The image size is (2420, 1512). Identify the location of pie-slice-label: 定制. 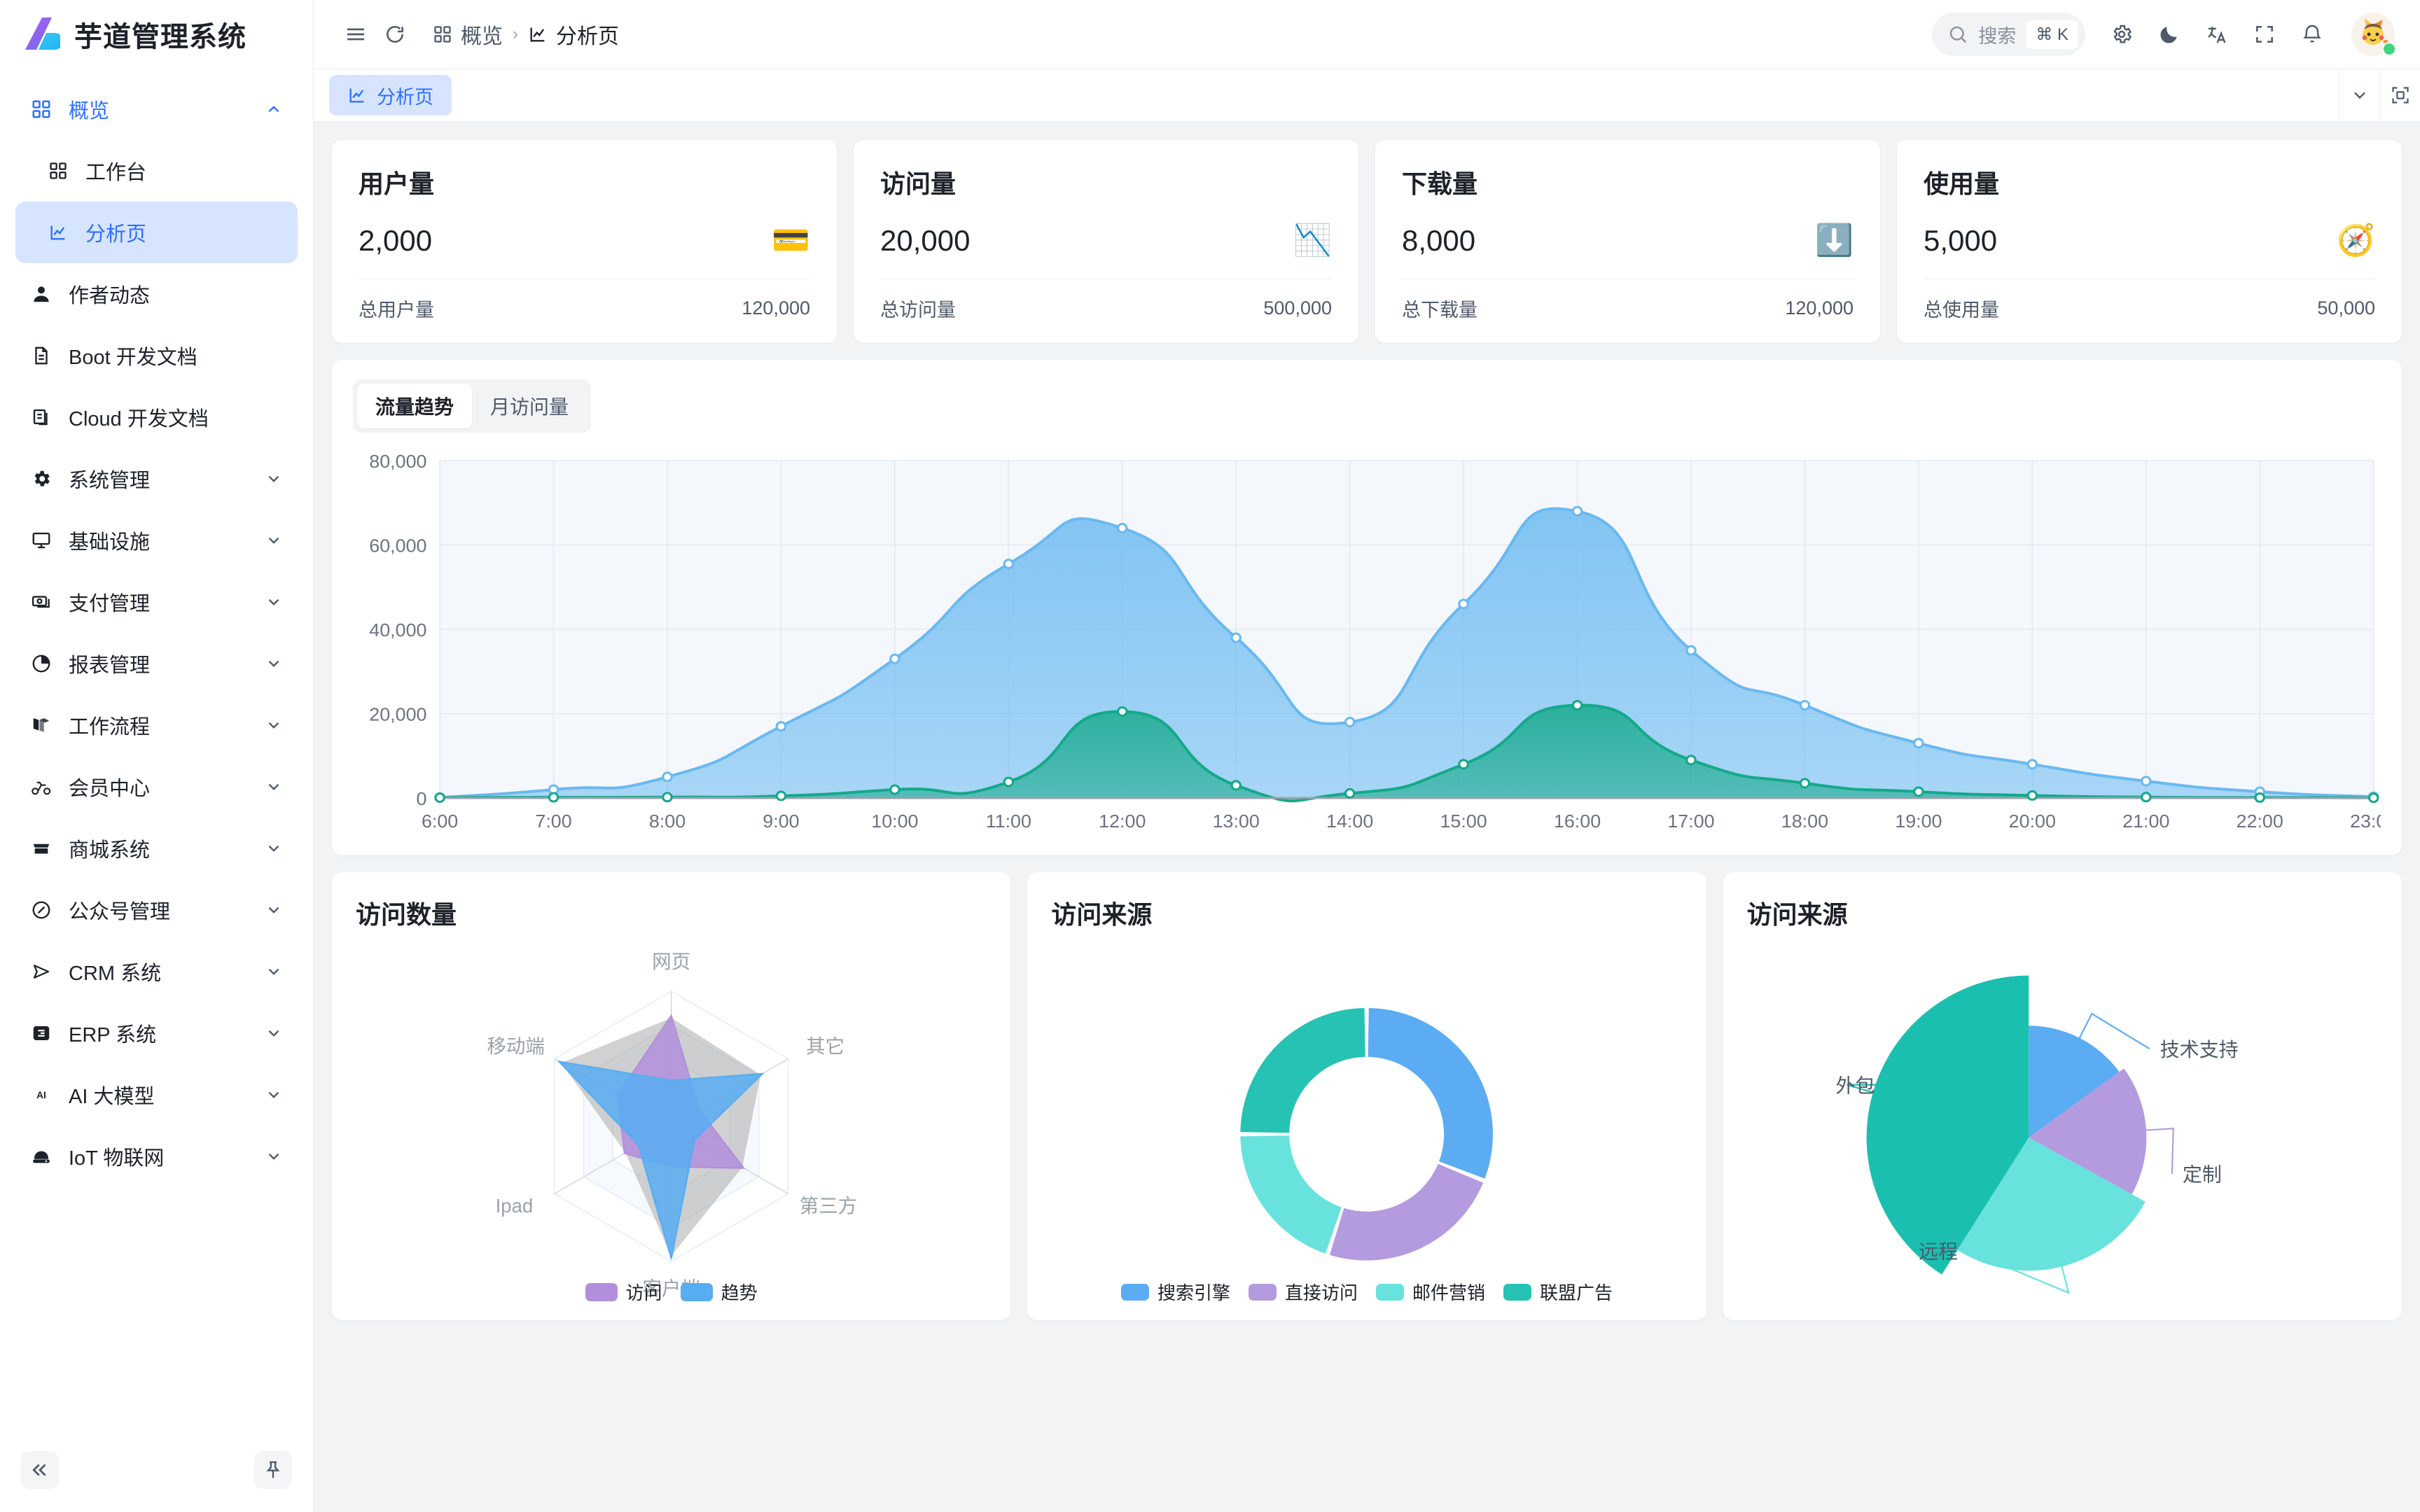
(2202, 1175).